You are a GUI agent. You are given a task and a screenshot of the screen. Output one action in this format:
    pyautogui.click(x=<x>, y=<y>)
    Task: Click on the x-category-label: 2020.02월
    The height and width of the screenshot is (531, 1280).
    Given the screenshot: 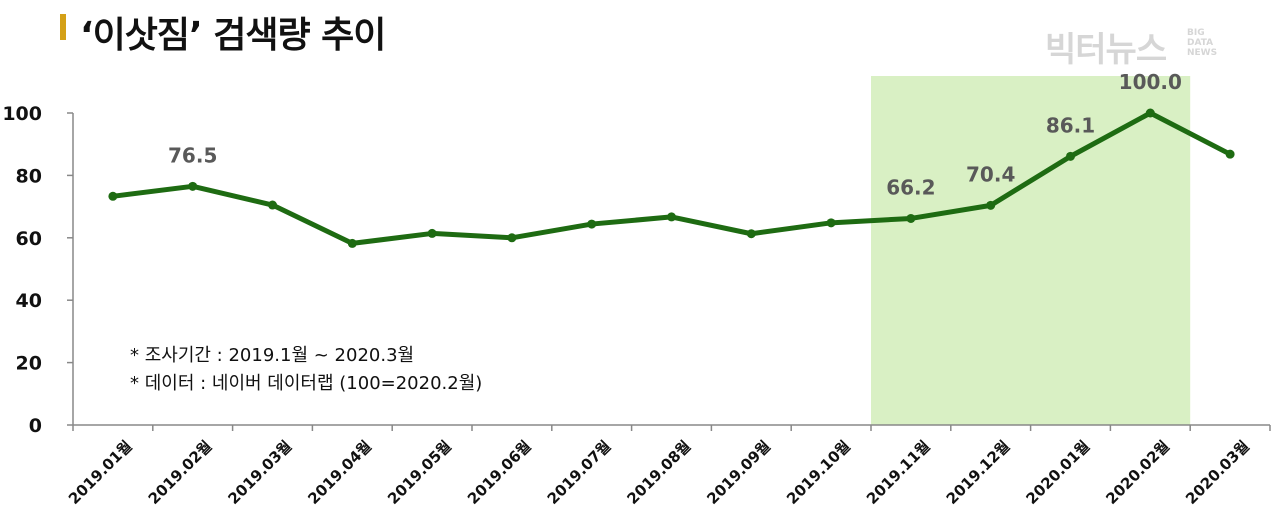 What is the action you would take?
    pyautogui.click(x=1137, y=472)
    